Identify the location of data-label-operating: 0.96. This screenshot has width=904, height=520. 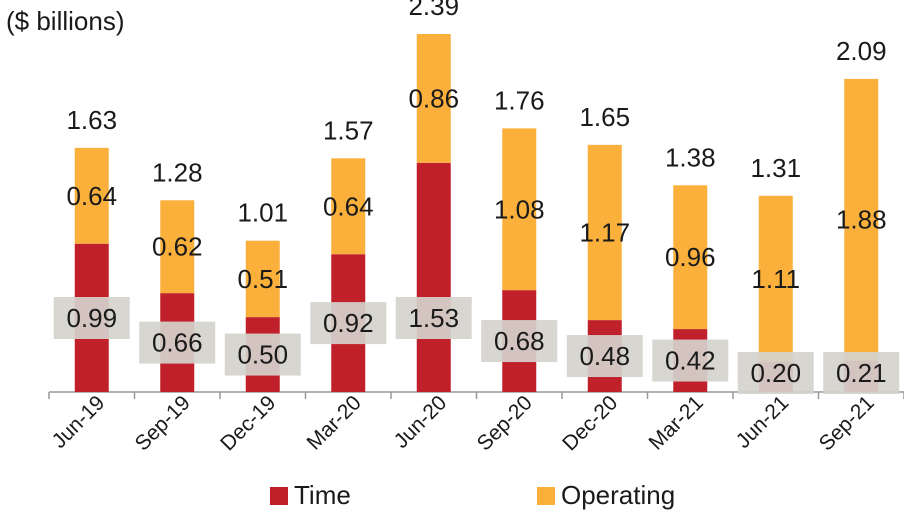
(690, 257).